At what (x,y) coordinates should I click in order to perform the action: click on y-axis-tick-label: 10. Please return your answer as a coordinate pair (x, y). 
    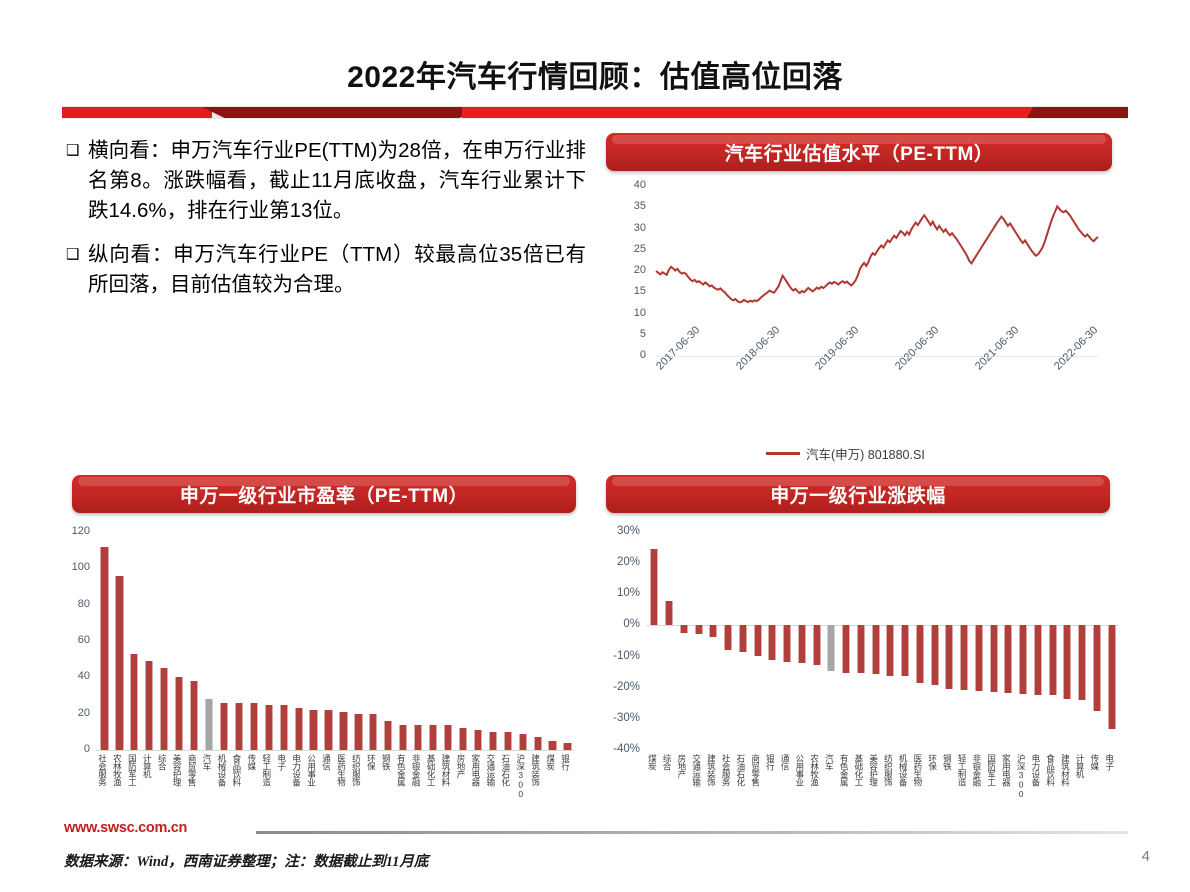
    Looking at the image, I should click on (639, 312).